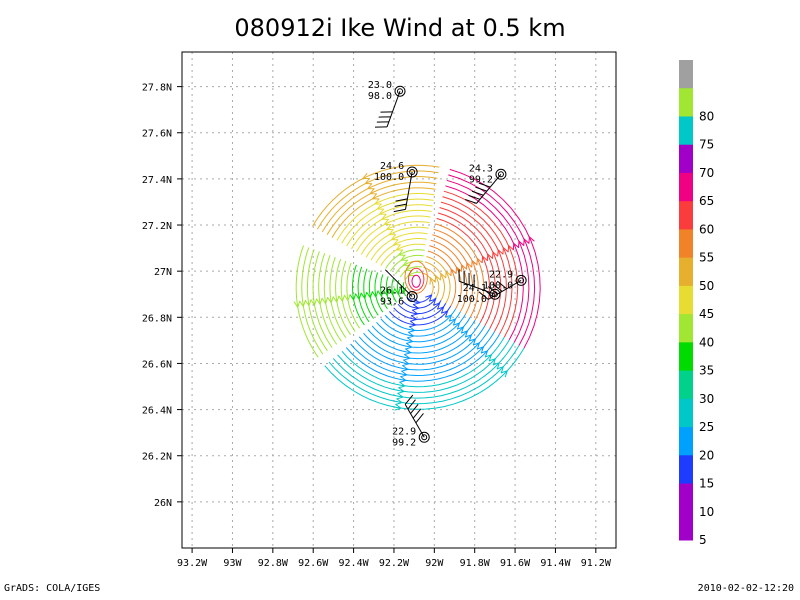 This screenshot has height=600, width=800. Describe the element at coordinates (354, 563) in the screenshot. I see `x-tick-label: 92.4W` at that location.